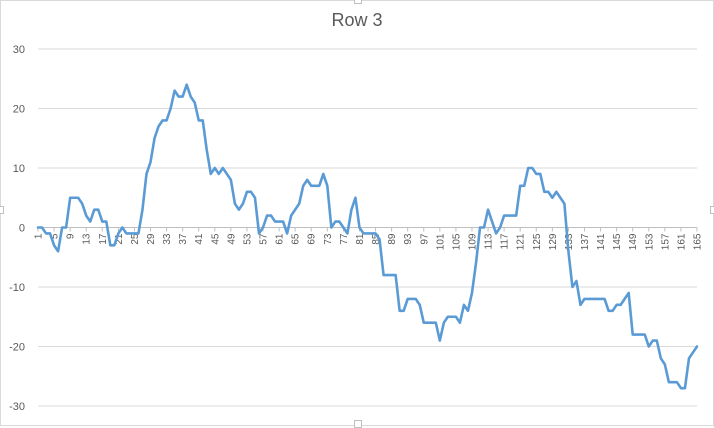 This screenshot has width=714, height=428. I want to click on x-tick-label: 125, so click(537, 241).